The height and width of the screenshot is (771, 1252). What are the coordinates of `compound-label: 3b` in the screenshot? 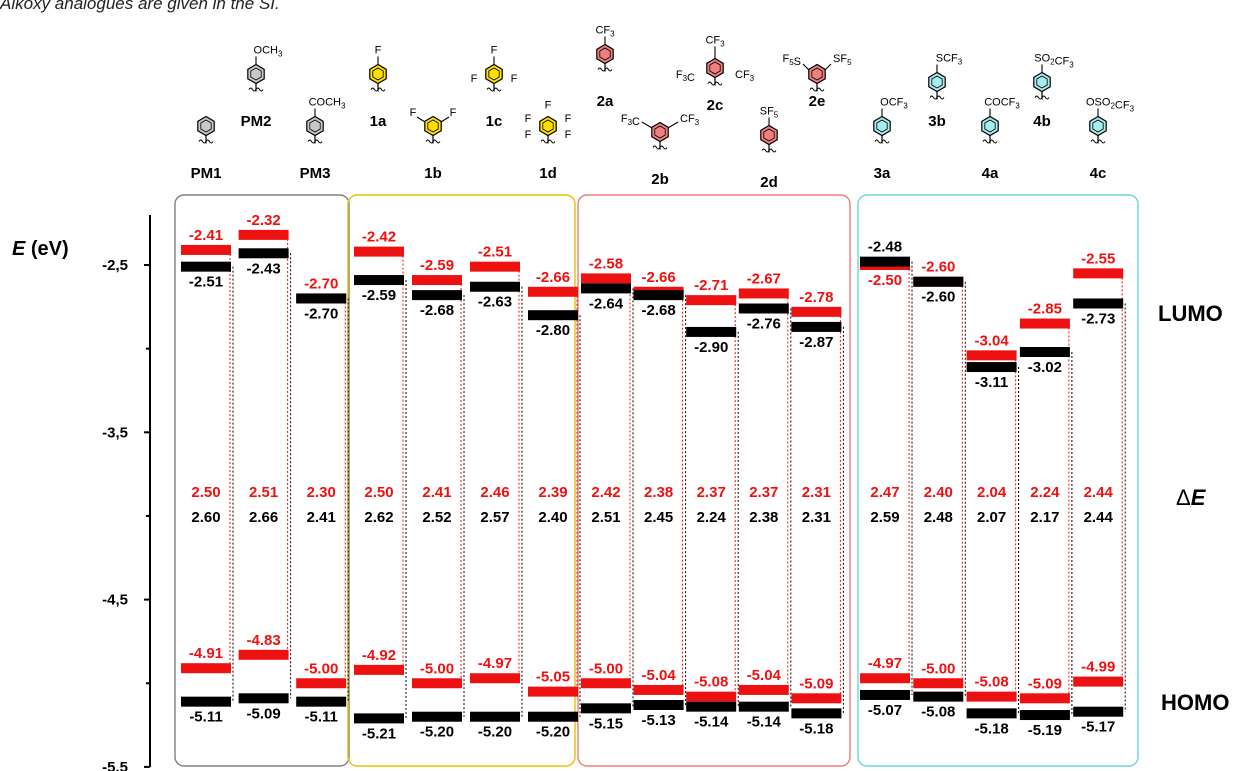 It's located at (937, 121).